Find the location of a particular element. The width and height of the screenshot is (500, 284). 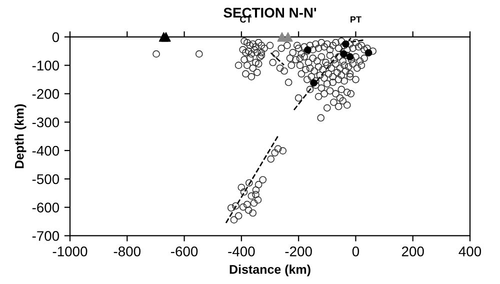

x-tick-label: 0 is located at coordinates (356, 251).